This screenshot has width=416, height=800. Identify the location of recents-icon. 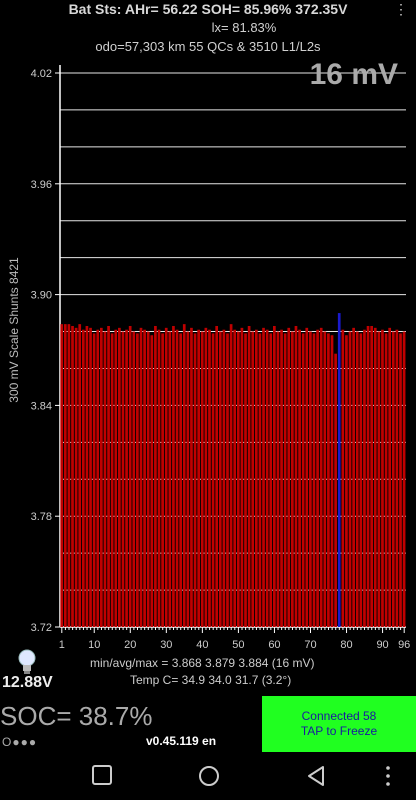
(102, 775).